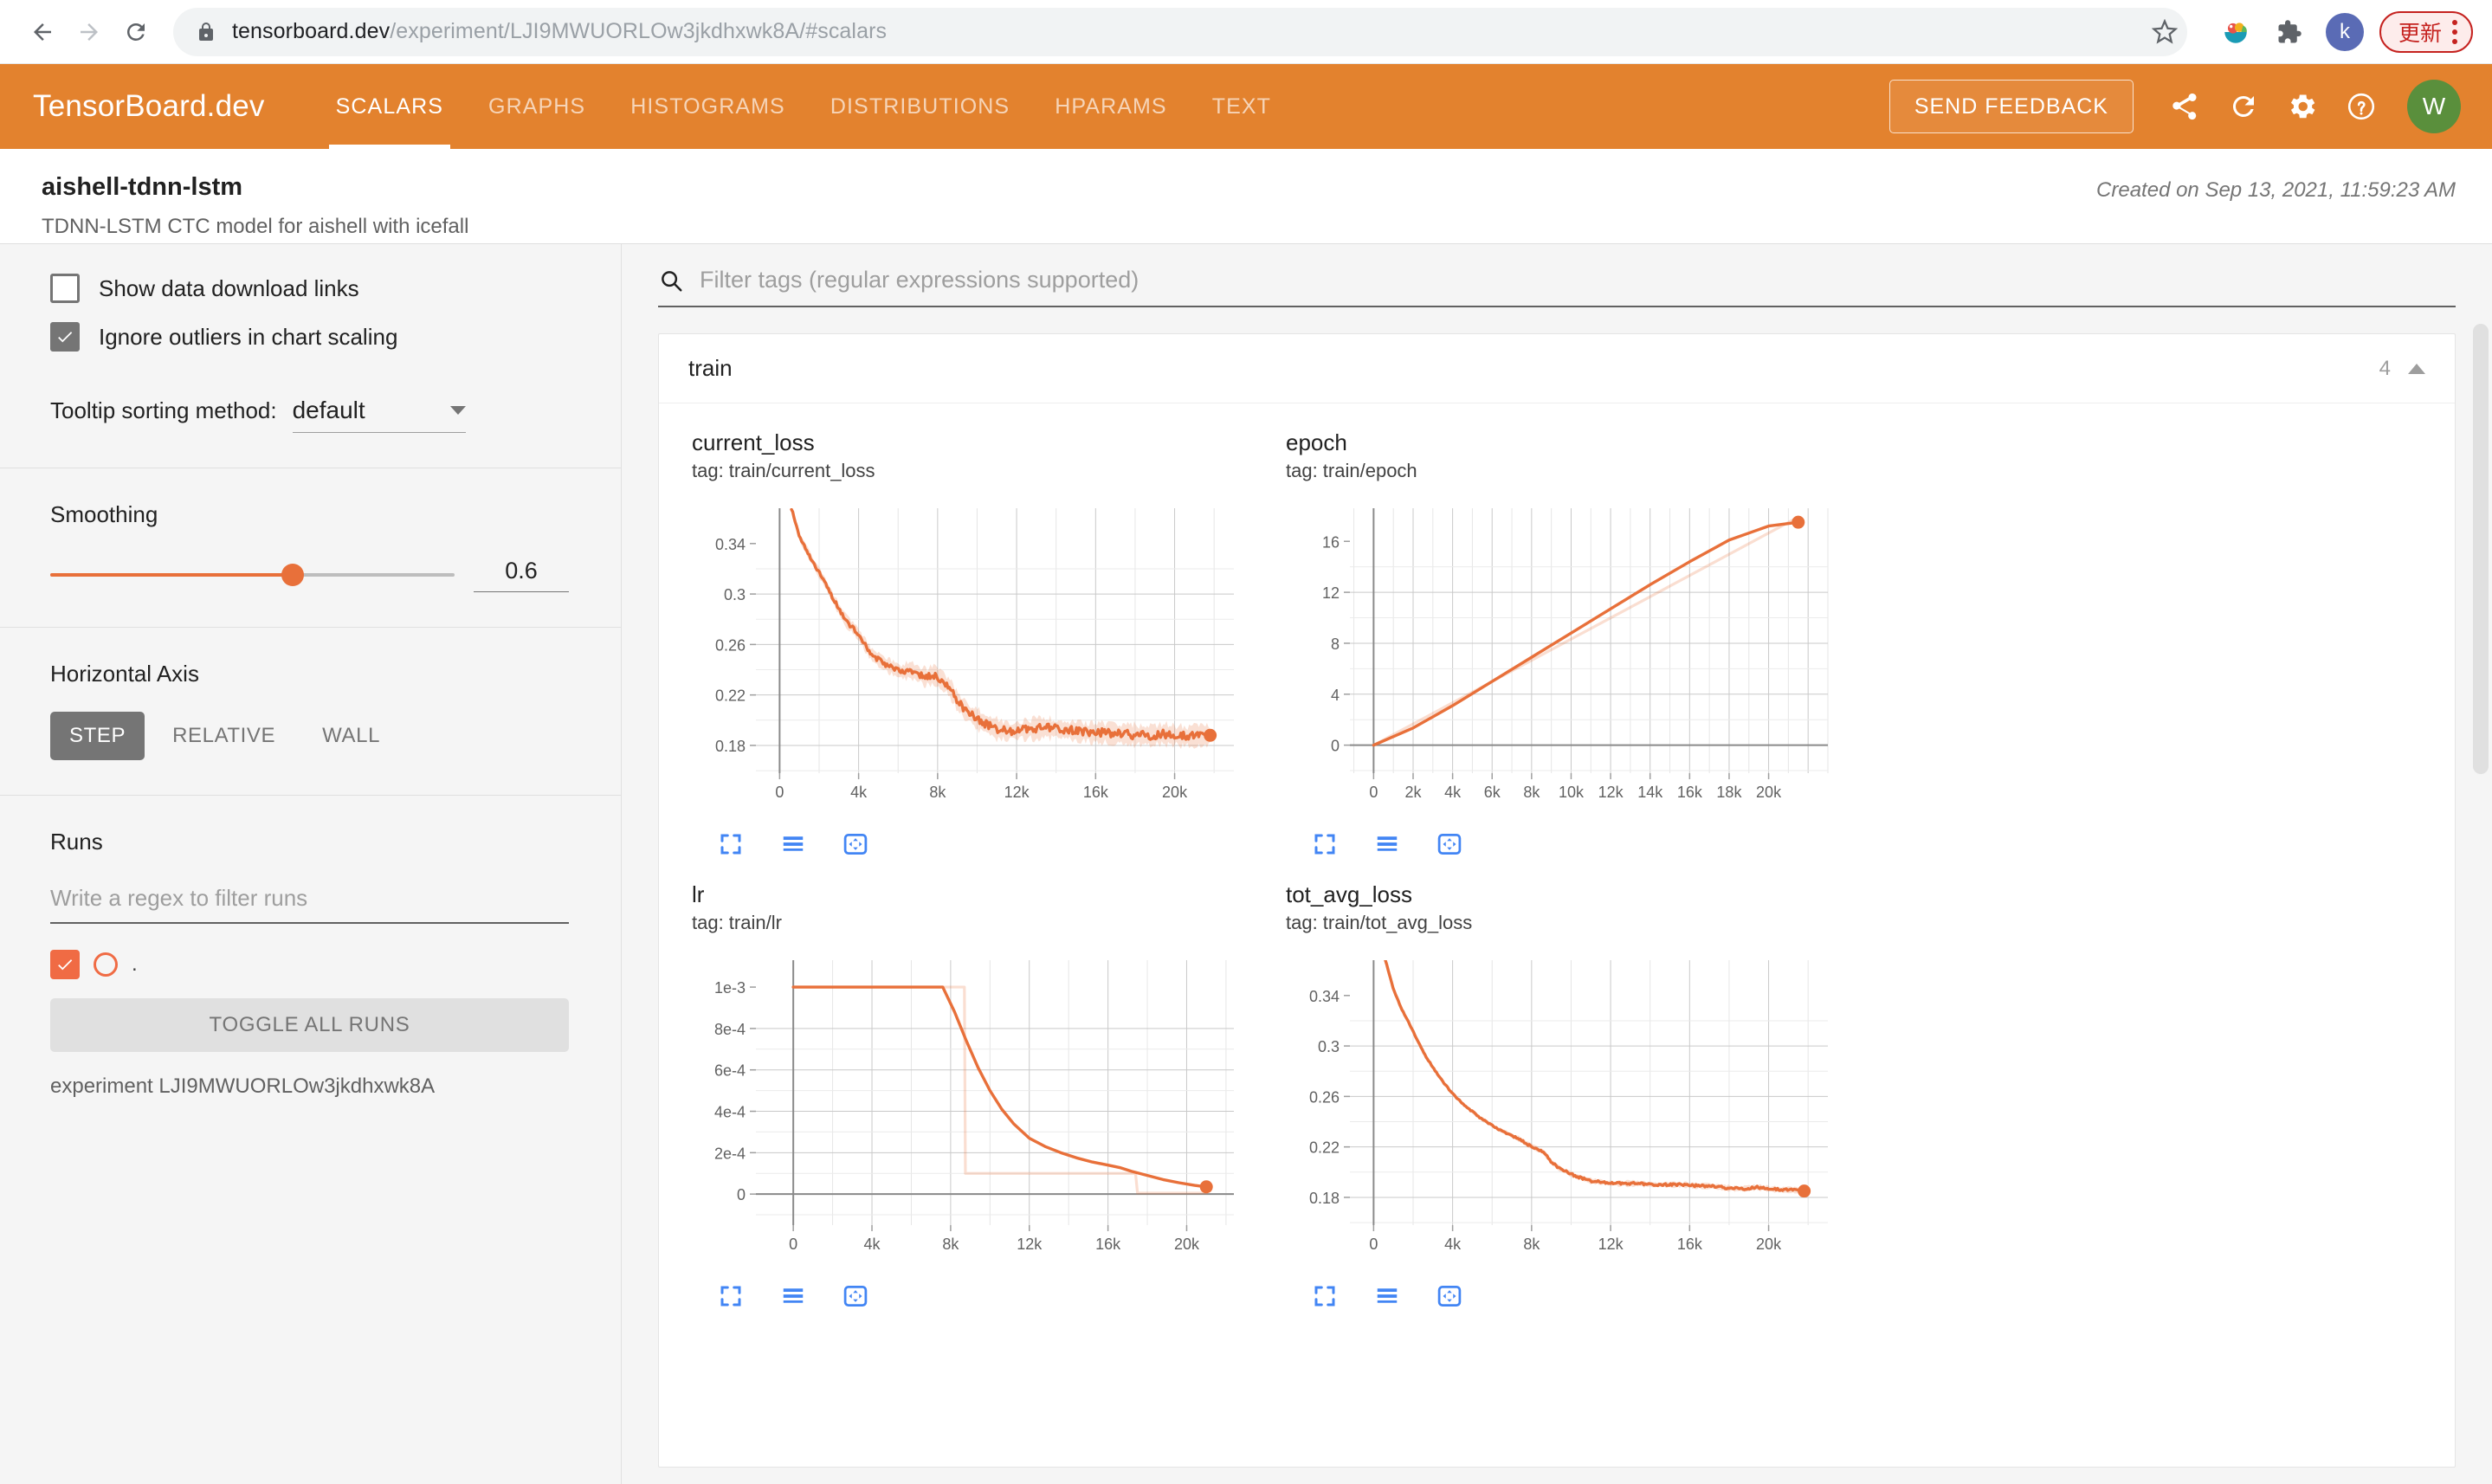  What do you see at coordinates (2480, 864) in the screenshot?
I see `vertical-scrollbar` at bounding box center [2480, 864].